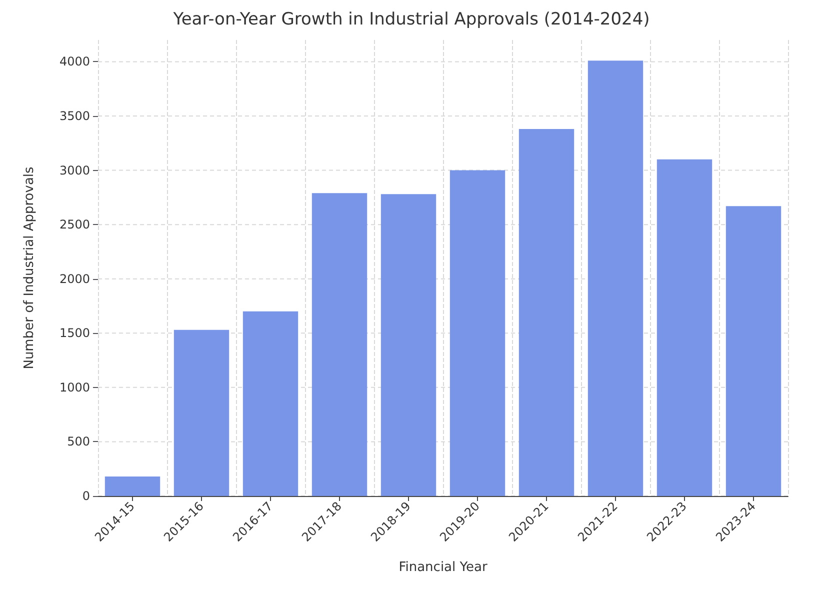  What do you see at coordinates (74, 116) in the screenshot?
I see `y-tick-label: 3500` at bounding box center [74, 116].